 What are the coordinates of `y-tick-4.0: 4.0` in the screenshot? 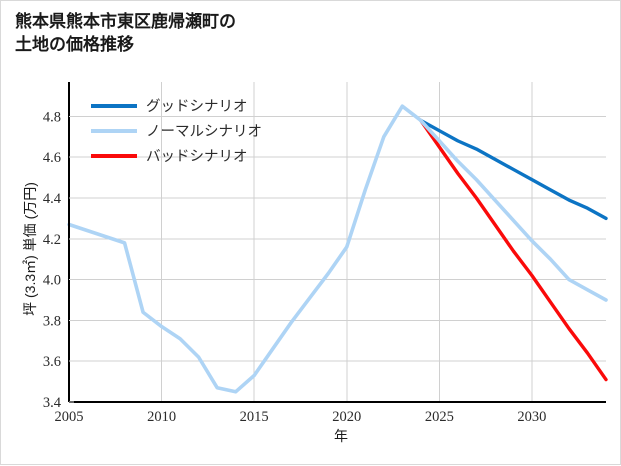 It's located at (52, 281).